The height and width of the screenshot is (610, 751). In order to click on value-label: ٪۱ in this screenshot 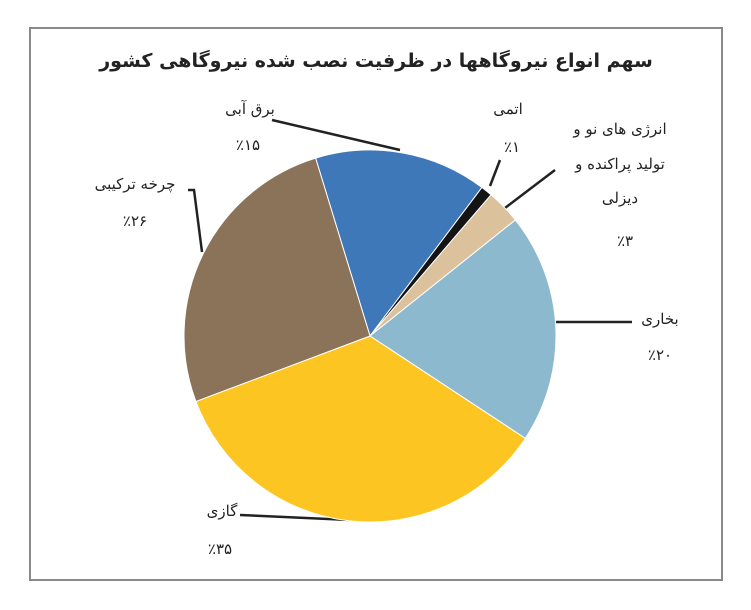, I will do `click(512, 147)`.